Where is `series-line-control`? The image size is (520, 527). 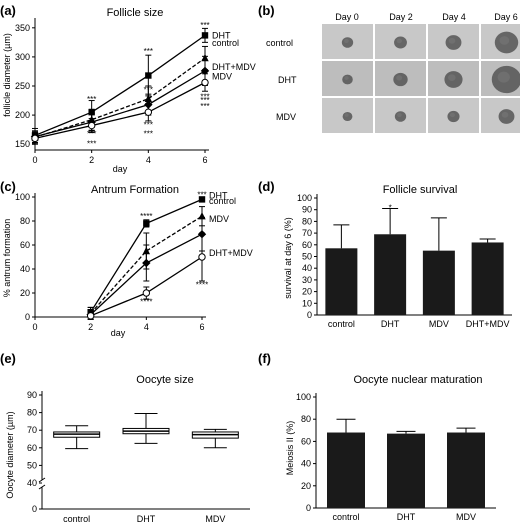
series-line-control is located at coordinates (146, 264).